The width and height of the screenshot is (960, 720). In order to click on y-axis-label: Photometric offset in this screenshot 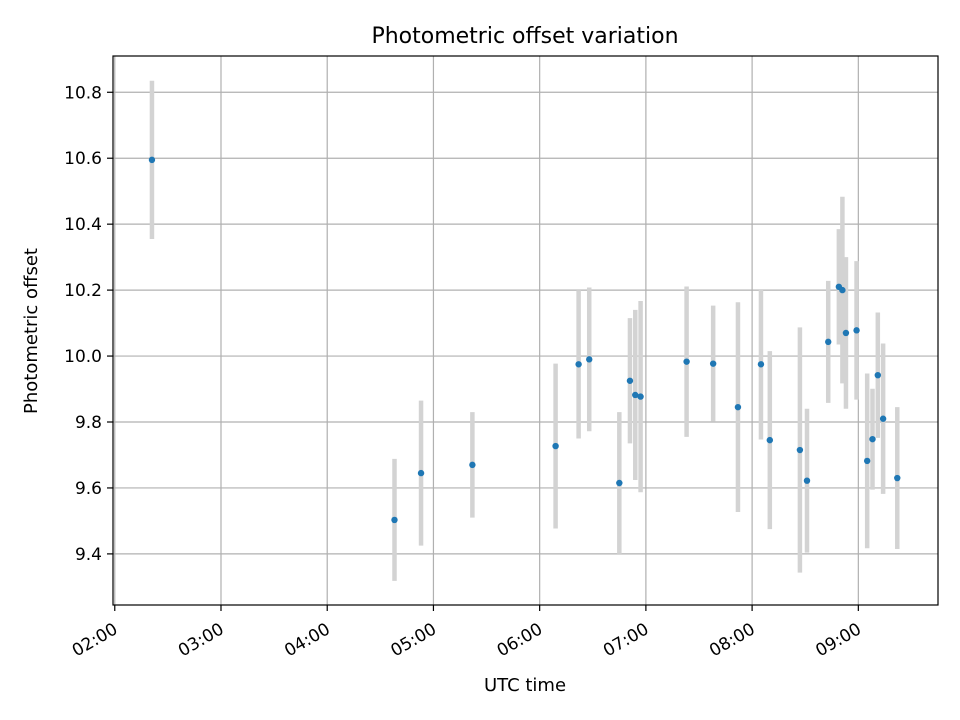, I will do `click(31, 331)`.